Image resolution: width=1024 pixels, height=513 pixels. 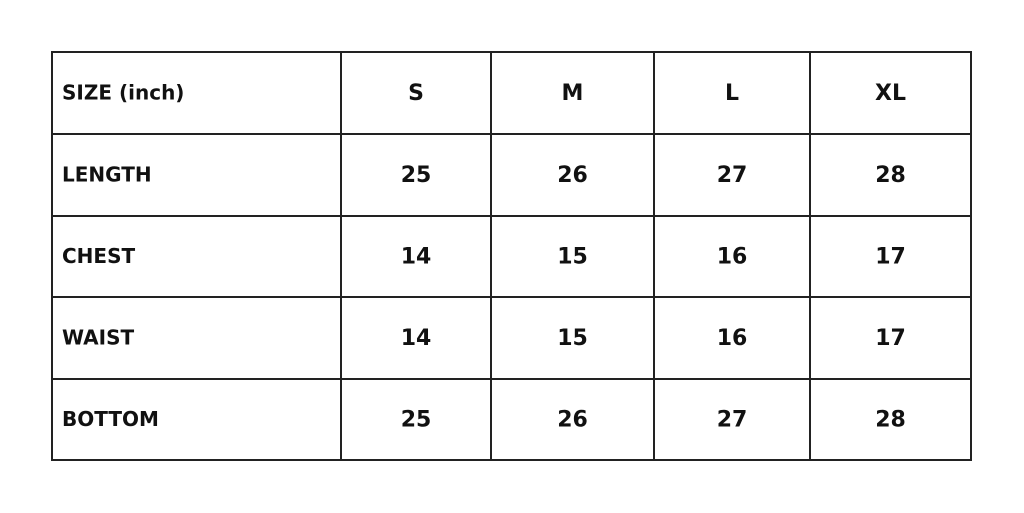 I want to click on row-label: CHEST, so click(x=98, y=256).